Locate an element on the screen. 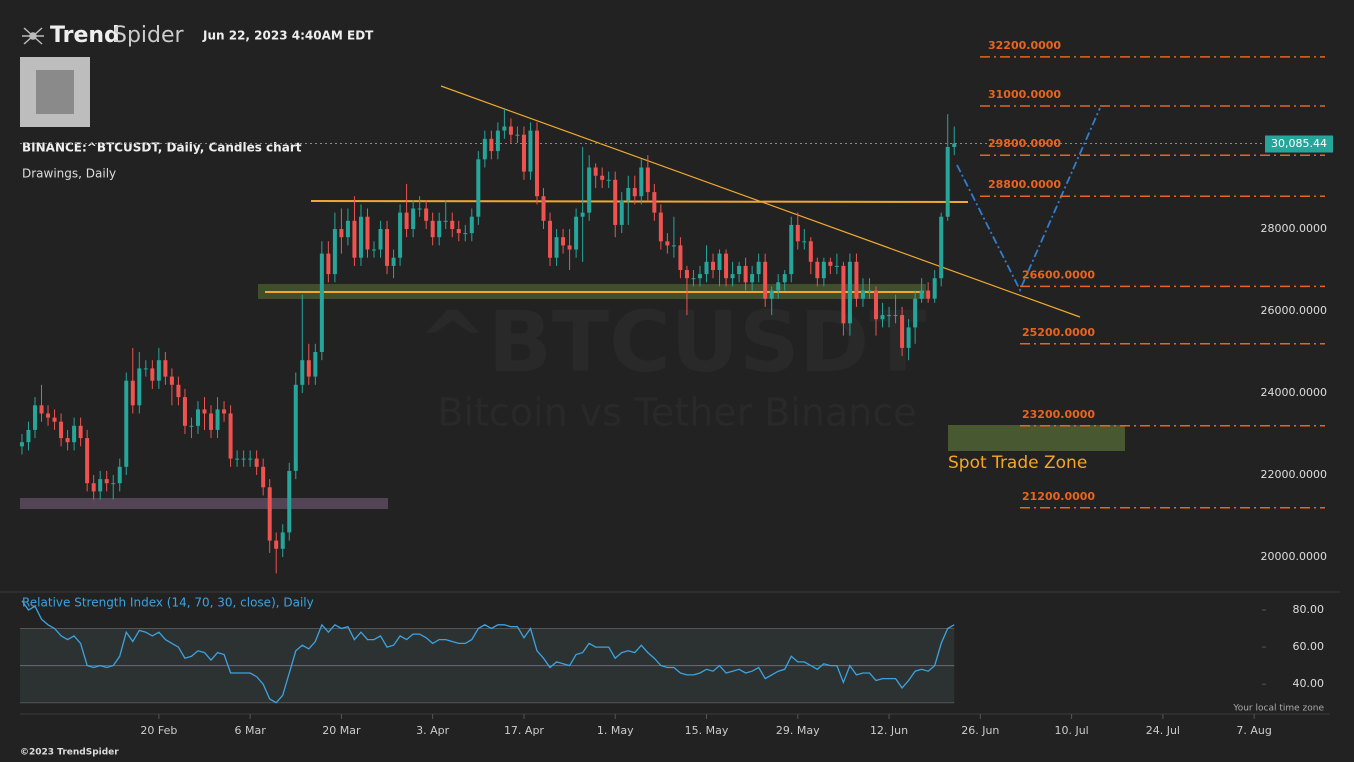  trend-line is located at coordinates (760, 201).